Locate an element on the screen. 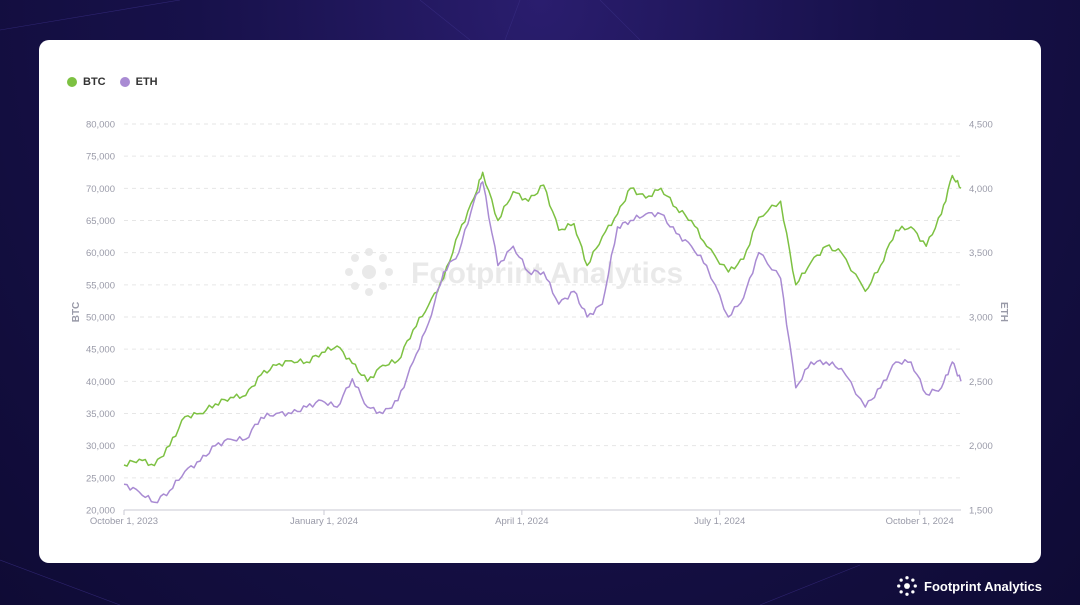 This screenshot has height=605, width=1080. watermark-text: Footprint Analytics is located at coordinates (547, 273).